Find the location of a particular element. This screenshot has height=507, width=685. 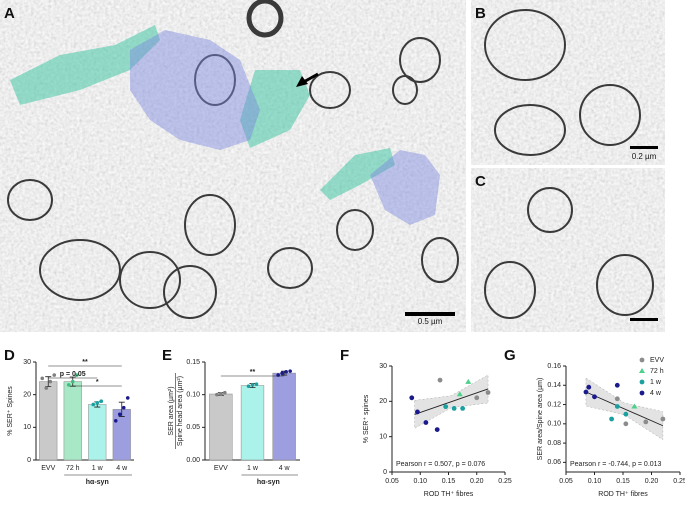

y-tick-label: 0.08 is located at coordinates (554, 443).